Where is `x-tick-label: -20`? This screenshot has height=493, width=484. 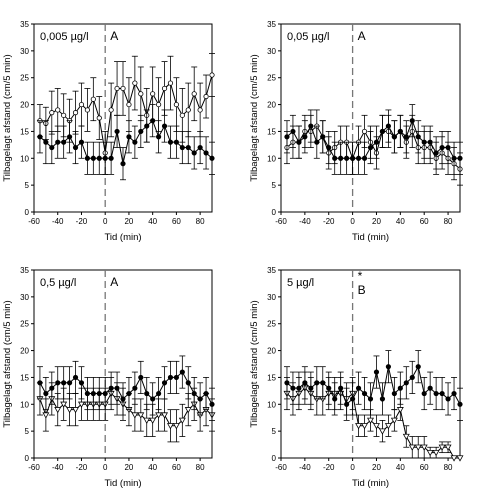
x-tick-label: -20 is located at coordinates (82, 467).